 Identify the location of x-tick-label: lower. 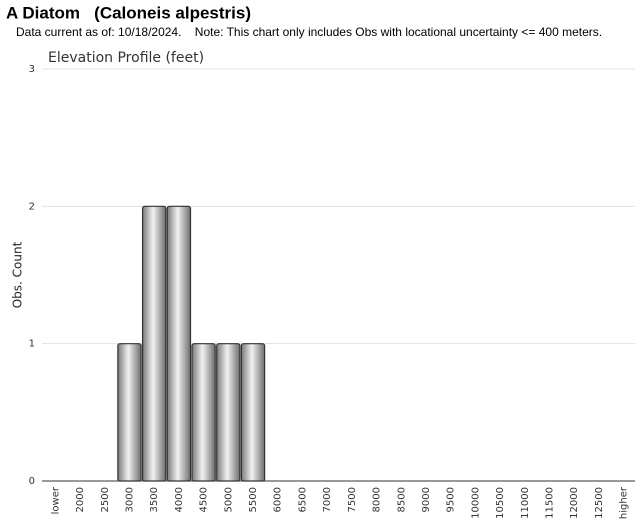
(55, 500).